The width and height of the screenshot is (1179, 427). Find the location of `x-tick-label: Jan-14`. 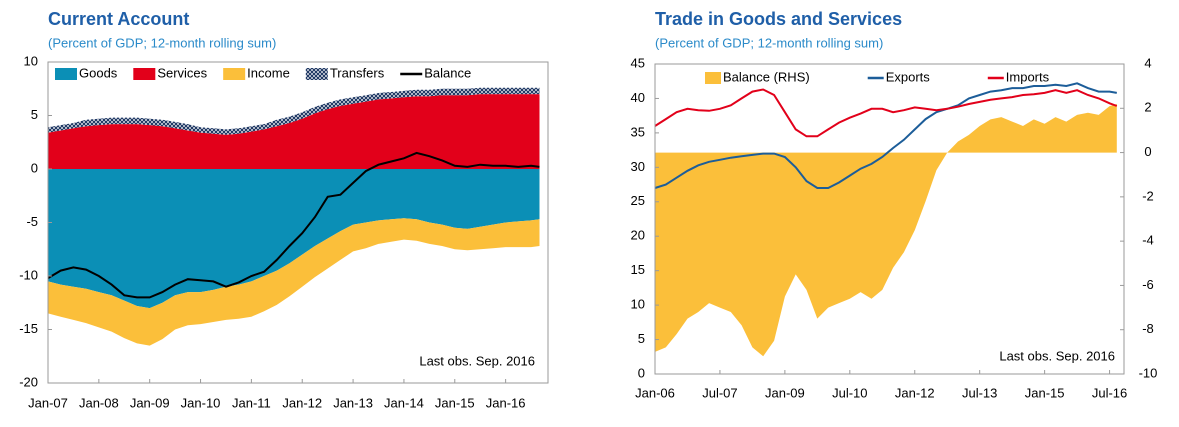

x-tick-label: Jan-14 is located at coordinates (404, 402).